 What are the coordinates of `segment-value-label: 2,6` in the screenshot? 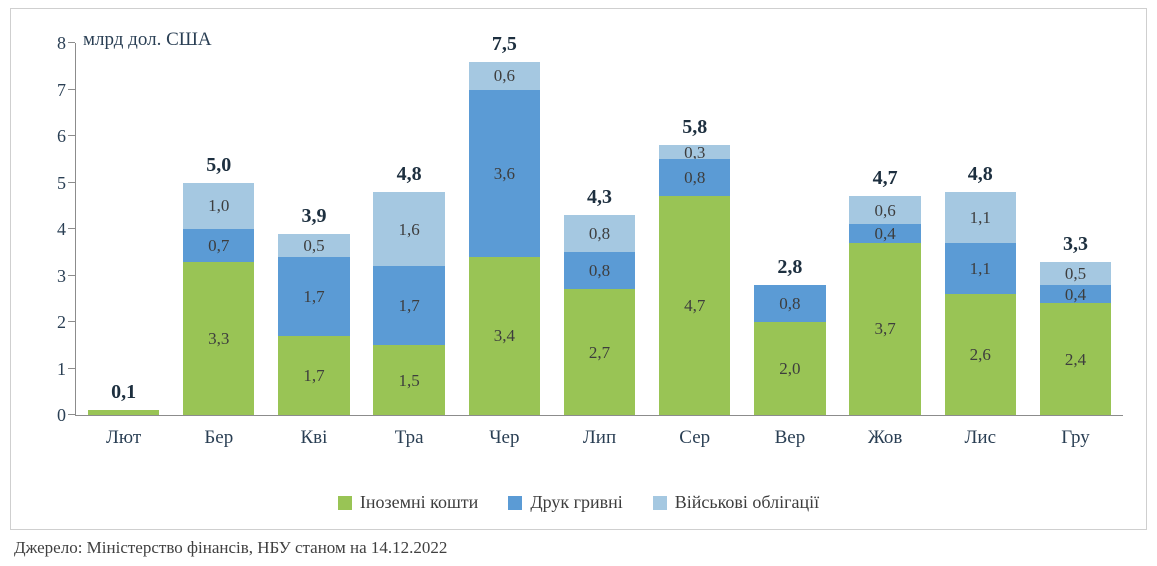 It's located at (980, 355).